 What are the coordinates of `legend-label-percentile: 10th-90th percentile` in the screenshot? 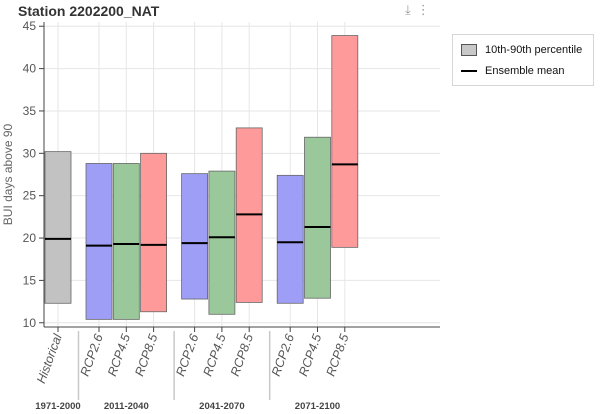 It's located at (534, 50).